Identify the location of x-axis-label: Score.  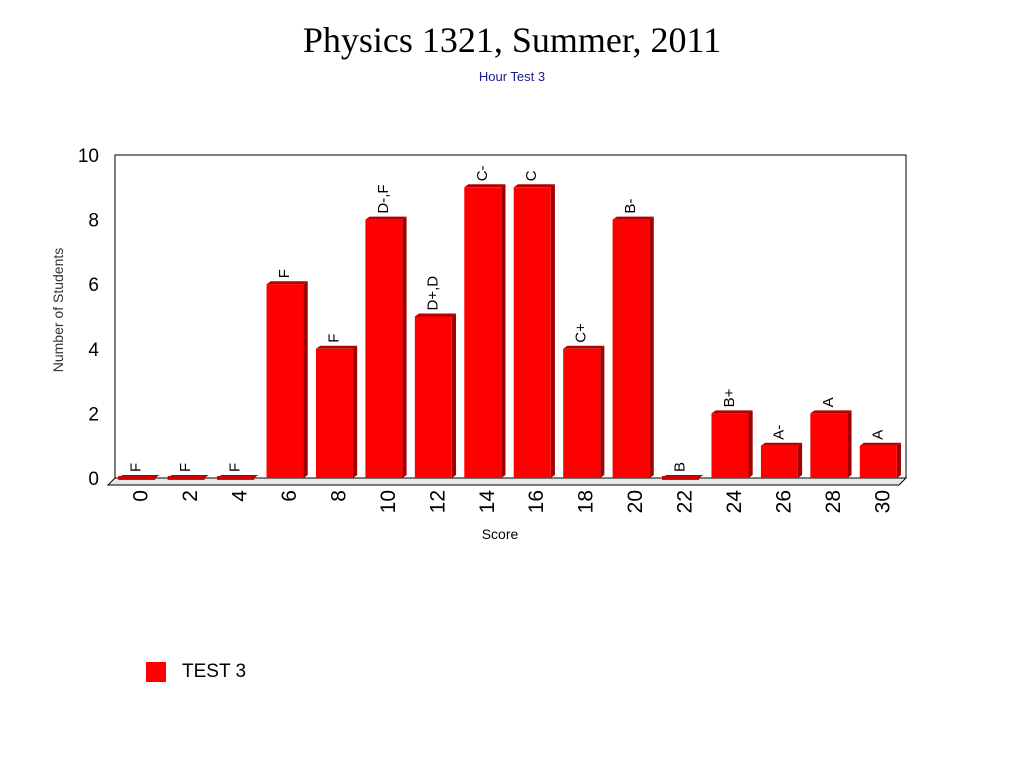
(500, 534).